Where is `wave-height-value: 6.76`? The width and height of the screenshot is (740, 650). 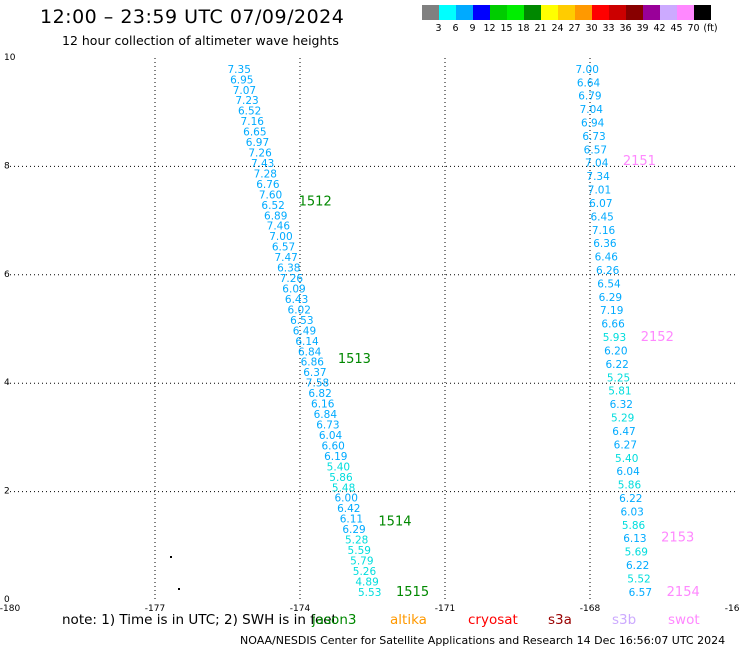
wave-height-value: 6.76 is located at coordinates (268, 185).